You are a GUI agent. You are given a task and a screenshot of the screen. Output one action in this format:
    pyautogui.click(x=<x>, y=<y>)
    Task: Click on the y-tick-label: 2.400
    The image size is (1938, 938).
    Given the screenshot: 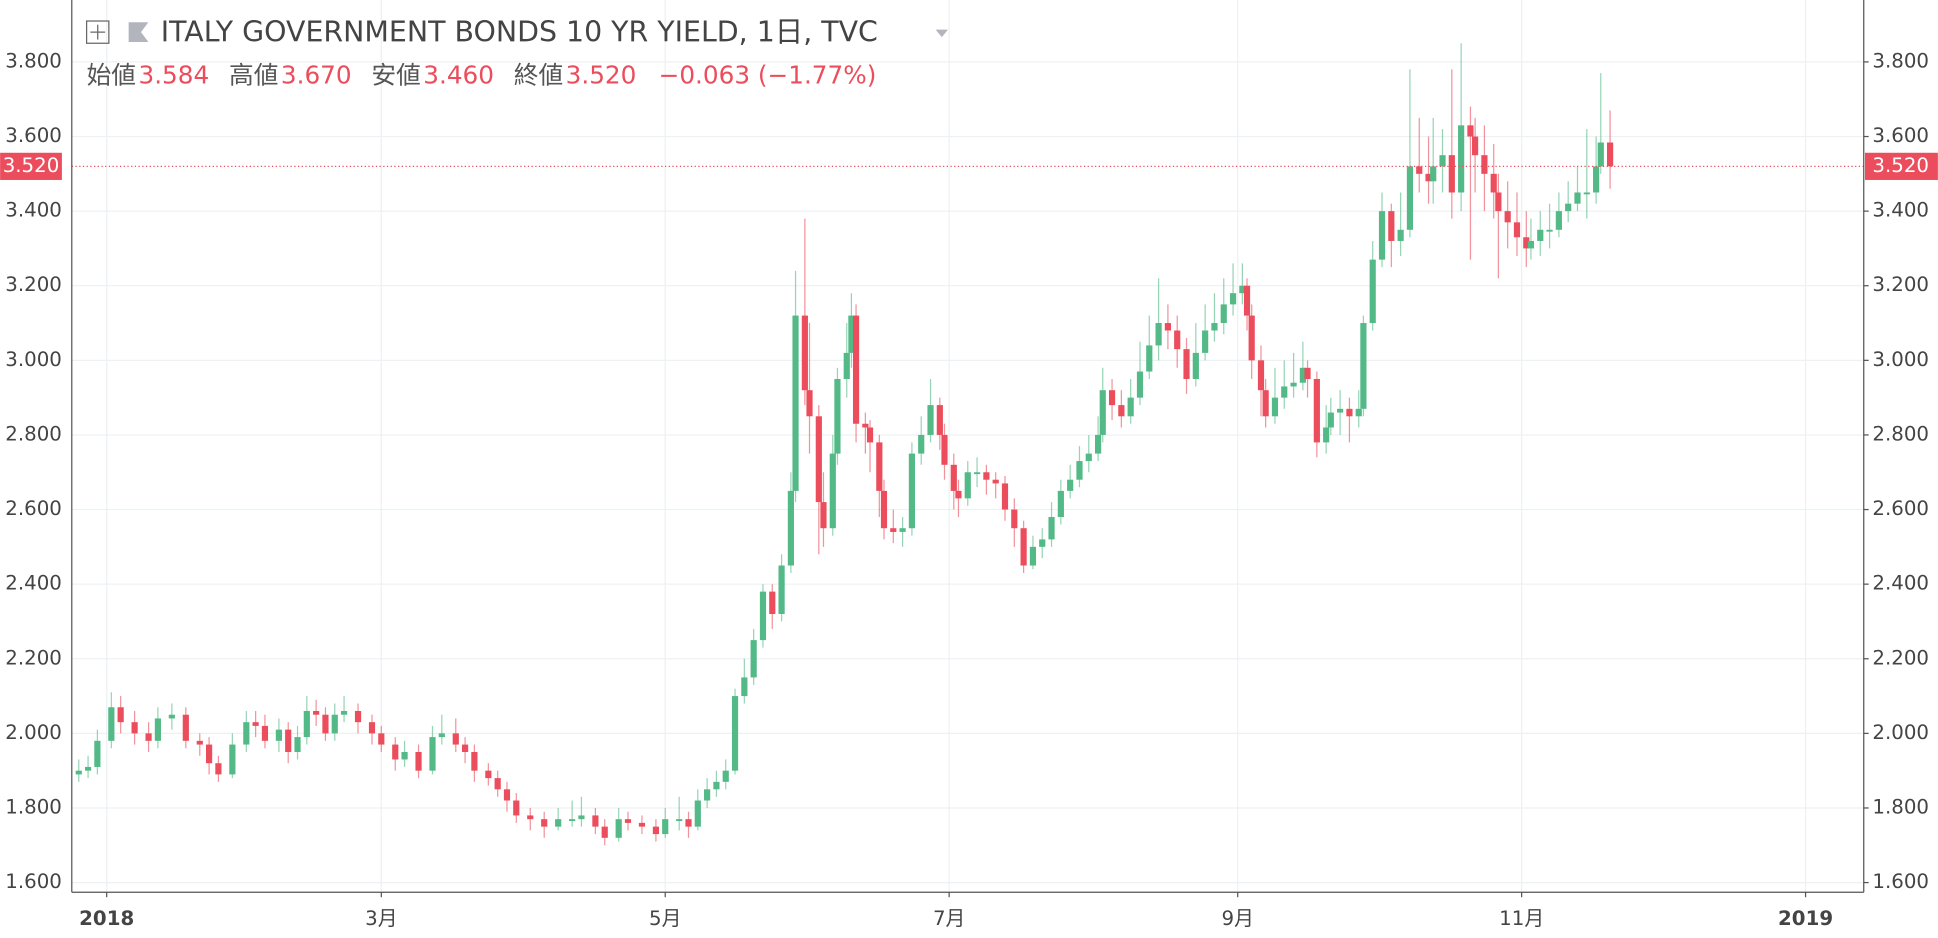 What is the action you would take?
    pyautogui.click(x=33, y=583)
    